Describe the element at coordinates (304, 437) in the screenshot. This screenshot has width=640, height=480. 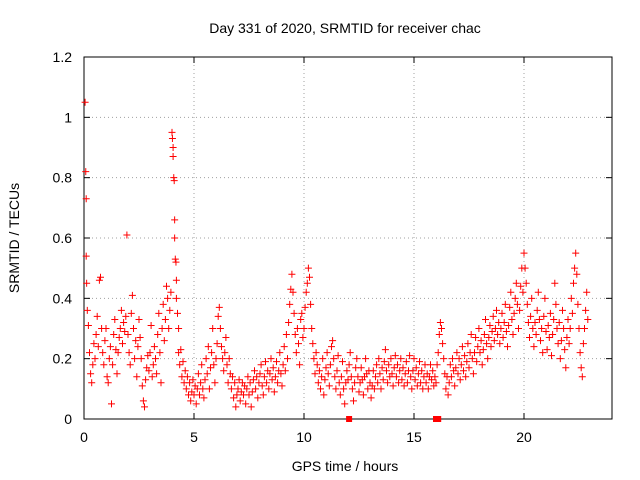
I see `x-tick-label: 10` at that location.